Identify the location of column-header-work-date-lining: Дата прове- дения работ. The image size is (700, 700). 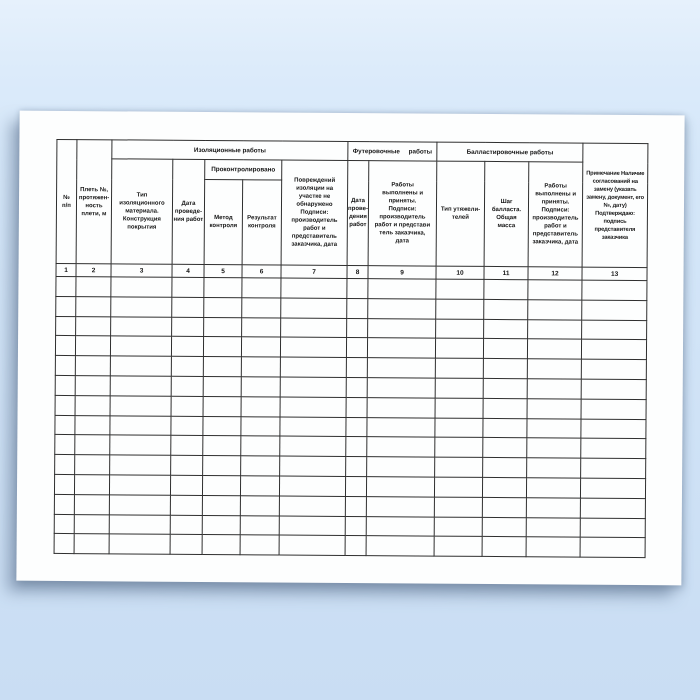
(358, 213).